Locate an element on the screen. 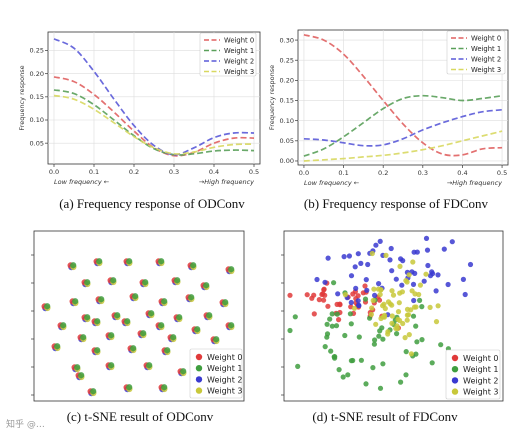 The image size is (521, 434). x-tick-label: 0.4 is located at coordinates (214, 172).